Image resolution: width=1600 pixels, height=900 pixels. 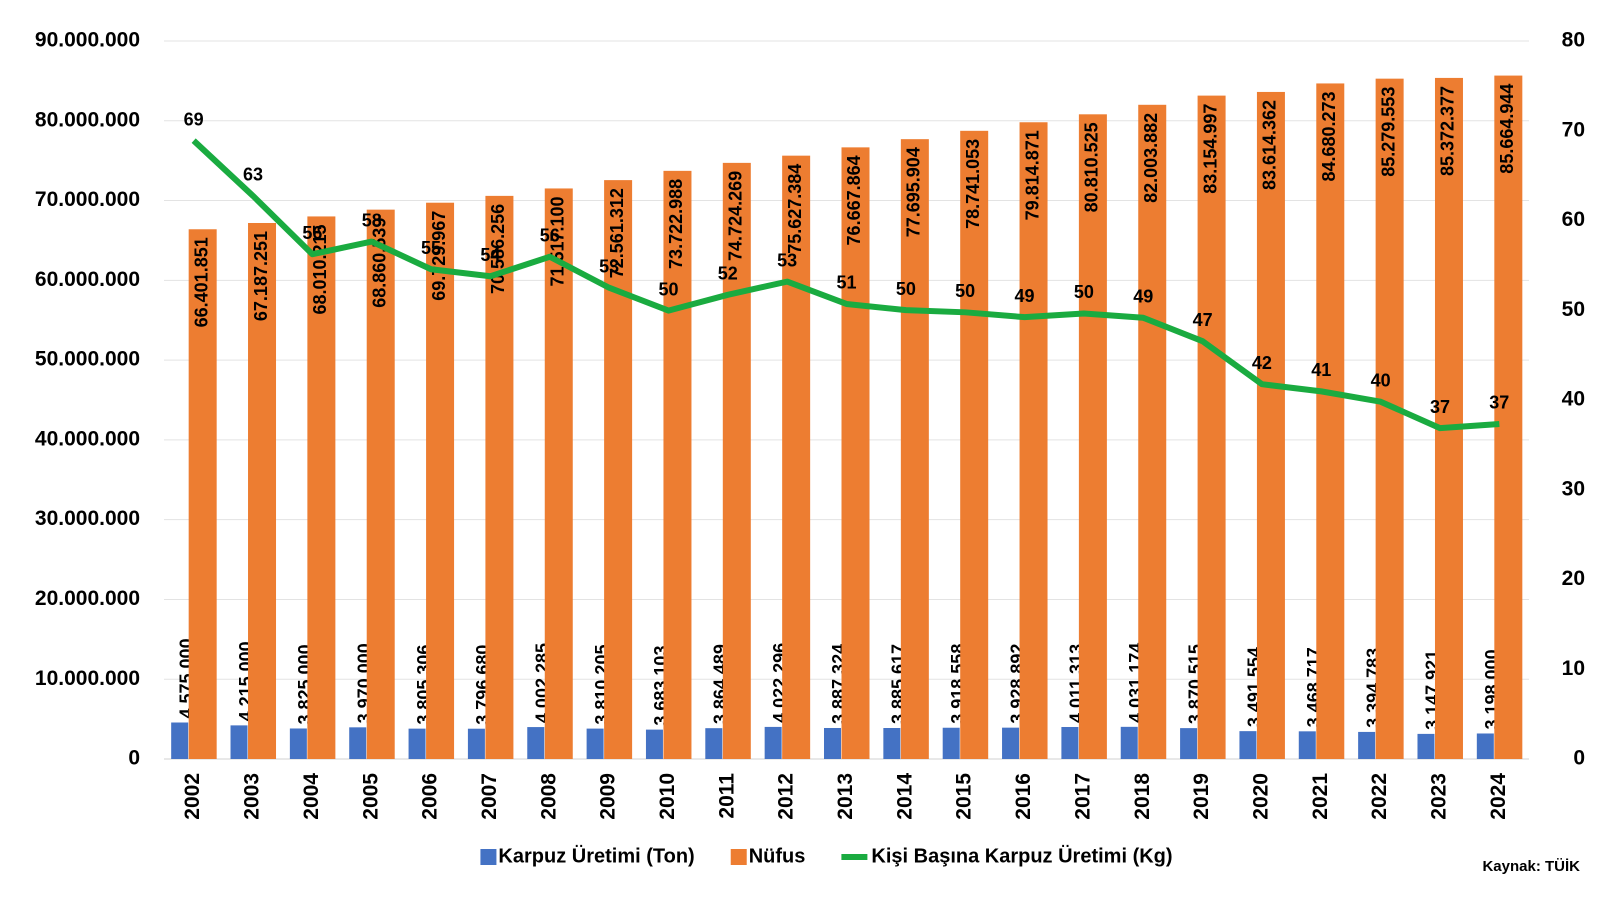 What do you see at coordinates (87, 438) in the screenshot?
I see `y-tick-label: 40.000.000` at bounding box center [87, 438].